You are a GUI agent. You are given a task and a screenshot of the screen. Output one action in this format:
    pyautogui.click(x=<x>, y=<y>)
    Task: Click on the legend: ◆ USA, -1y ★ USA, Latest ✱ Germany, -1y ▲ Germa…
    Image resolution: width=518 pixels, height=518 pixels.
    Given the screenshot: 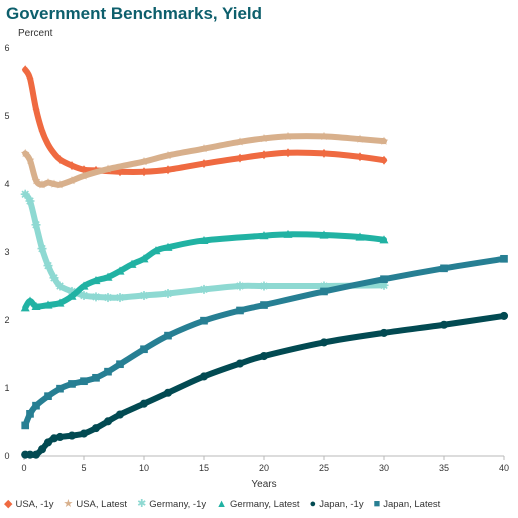 What is the action you would take?
    pyautogui.click(x=260, y=504)
    